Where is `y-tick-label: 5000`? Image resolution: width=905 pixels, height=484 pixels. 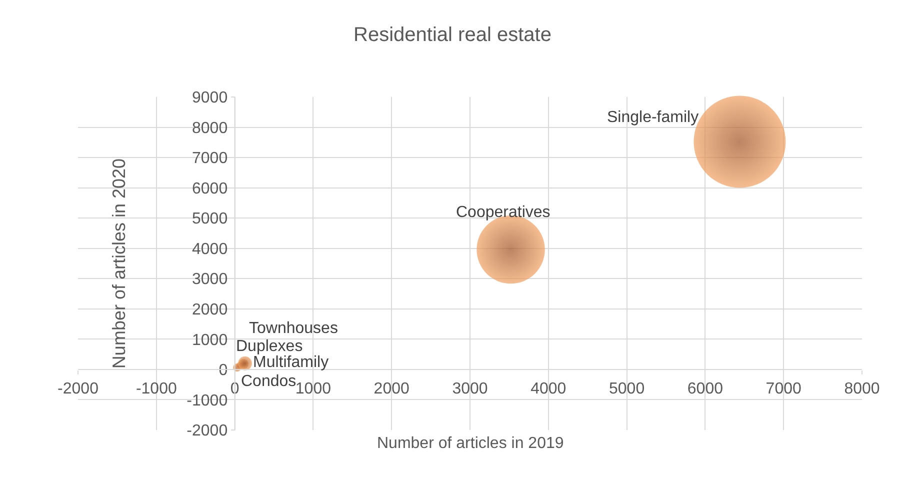 y-tick-label: 5000 is located at coordinates (210, 219).